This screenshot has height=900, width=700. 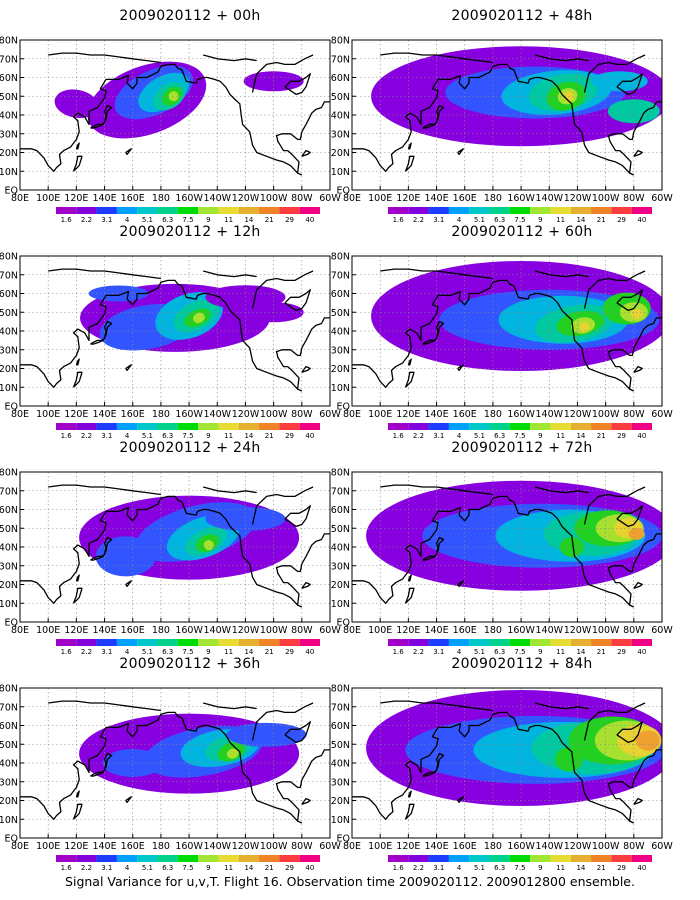 I want to click on panel-title: 2009020112 + 00h, so click(x=190, y=16).